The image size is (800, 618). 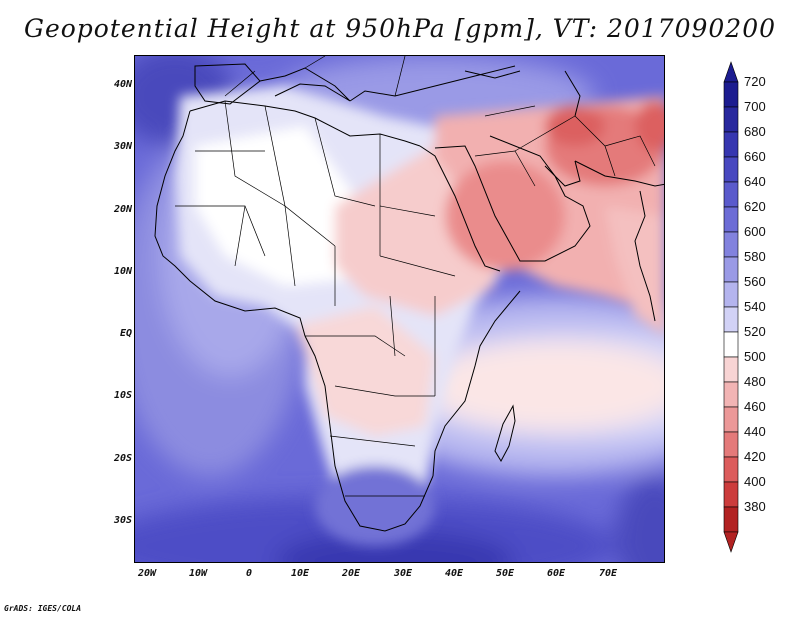 What do you see at coordinates (755, 231) in the screenshot?
I see `colorbar-level-label: 600` at bounding box center [755, 231].